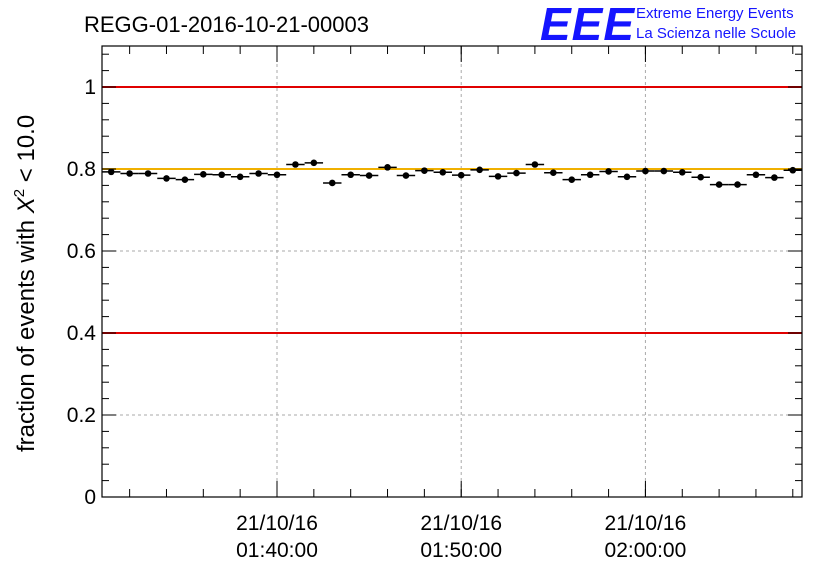 The height and width of the screenshot is (572, 836). Describe the element at coordinates (90, 497) in the screenshot. I see `y-tick-label: 0` at that location.